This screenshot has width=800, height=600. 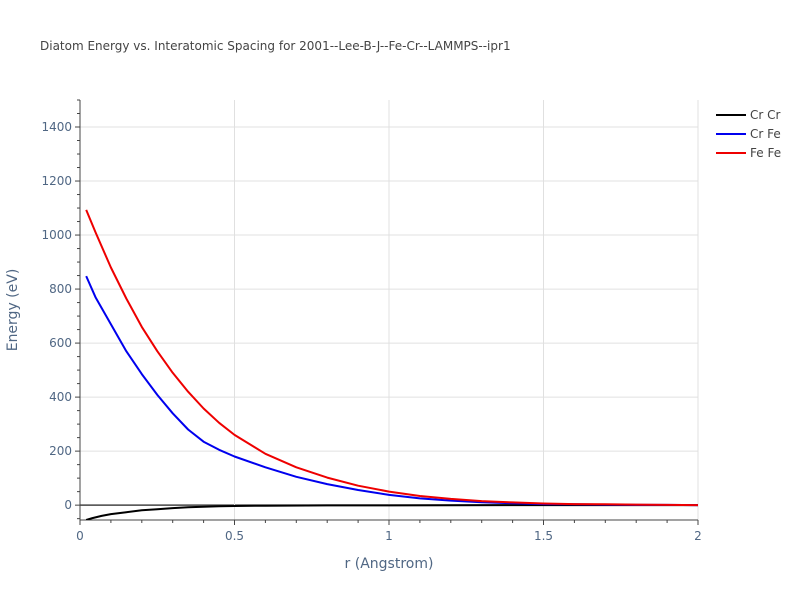 I want to click on legend: Cr Cr Cr Fe Fe Fe, so click(x=748, y=134).